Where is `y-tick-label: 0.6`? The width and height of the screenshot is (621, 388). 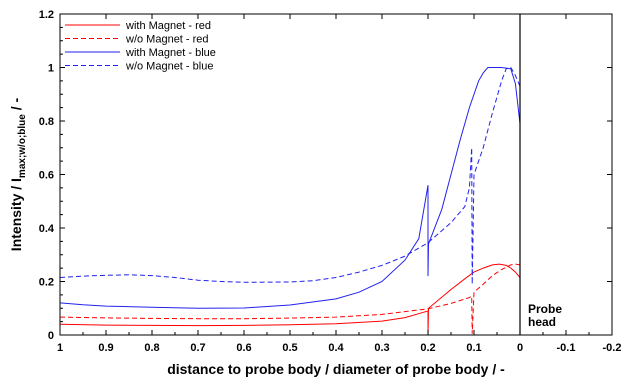
y-tick-label: 0.6 is located at coordinates (46, 176).